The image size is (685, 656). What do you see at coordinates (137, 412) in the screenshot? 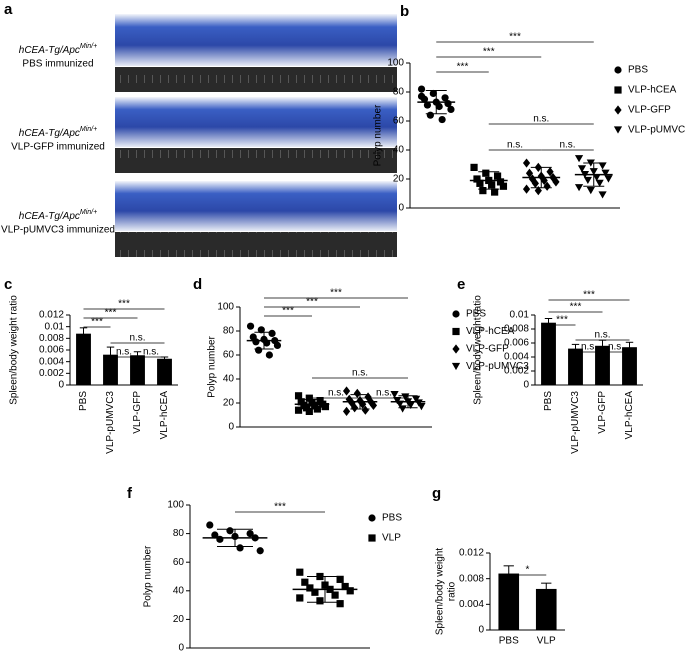
I see `x-tick-label: VLP-GFP` at bounding box center [137, 412].